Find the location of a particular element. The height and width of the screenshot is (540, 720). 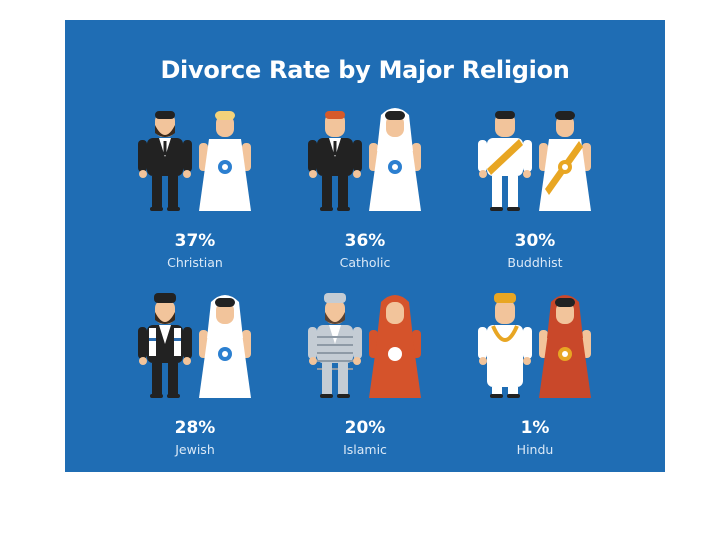

religion-cell-catholic: 36% Catholic is located at coordinates (365, 195).